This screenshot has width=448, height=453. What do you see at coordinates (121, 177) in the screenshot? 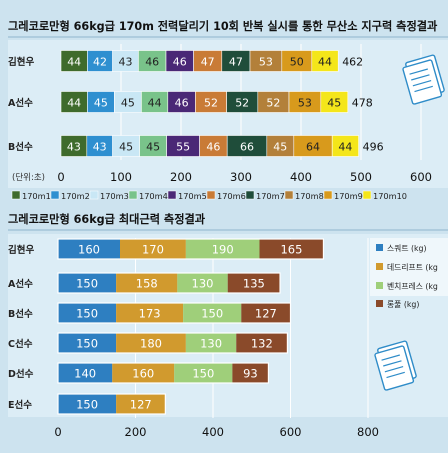
I see `chart1-xtick-label: 100` at bounding box center [121, 177].